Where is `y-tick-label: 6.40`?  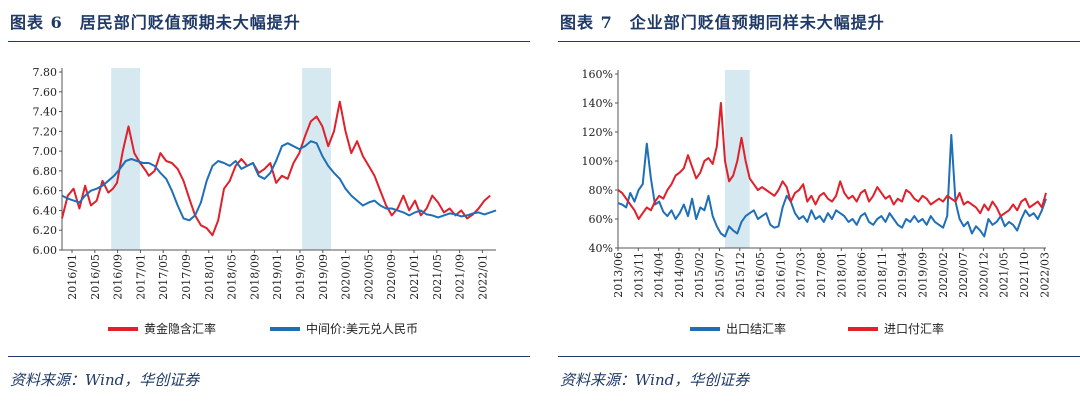
y-tick-label: 6.40 is located at coordinates (45, 210).